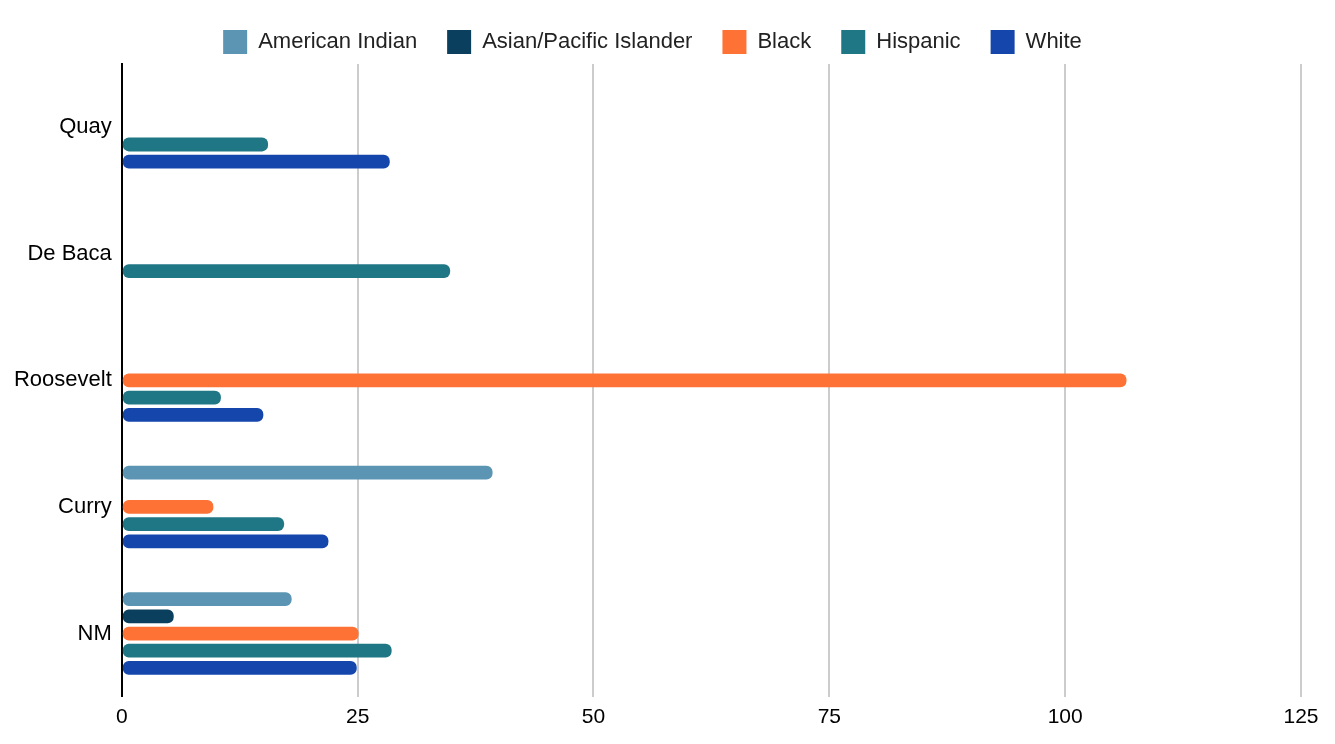  Describe the element at coordinates (785, 41) in the screenshot. I see `legend-label: Black` at that location.